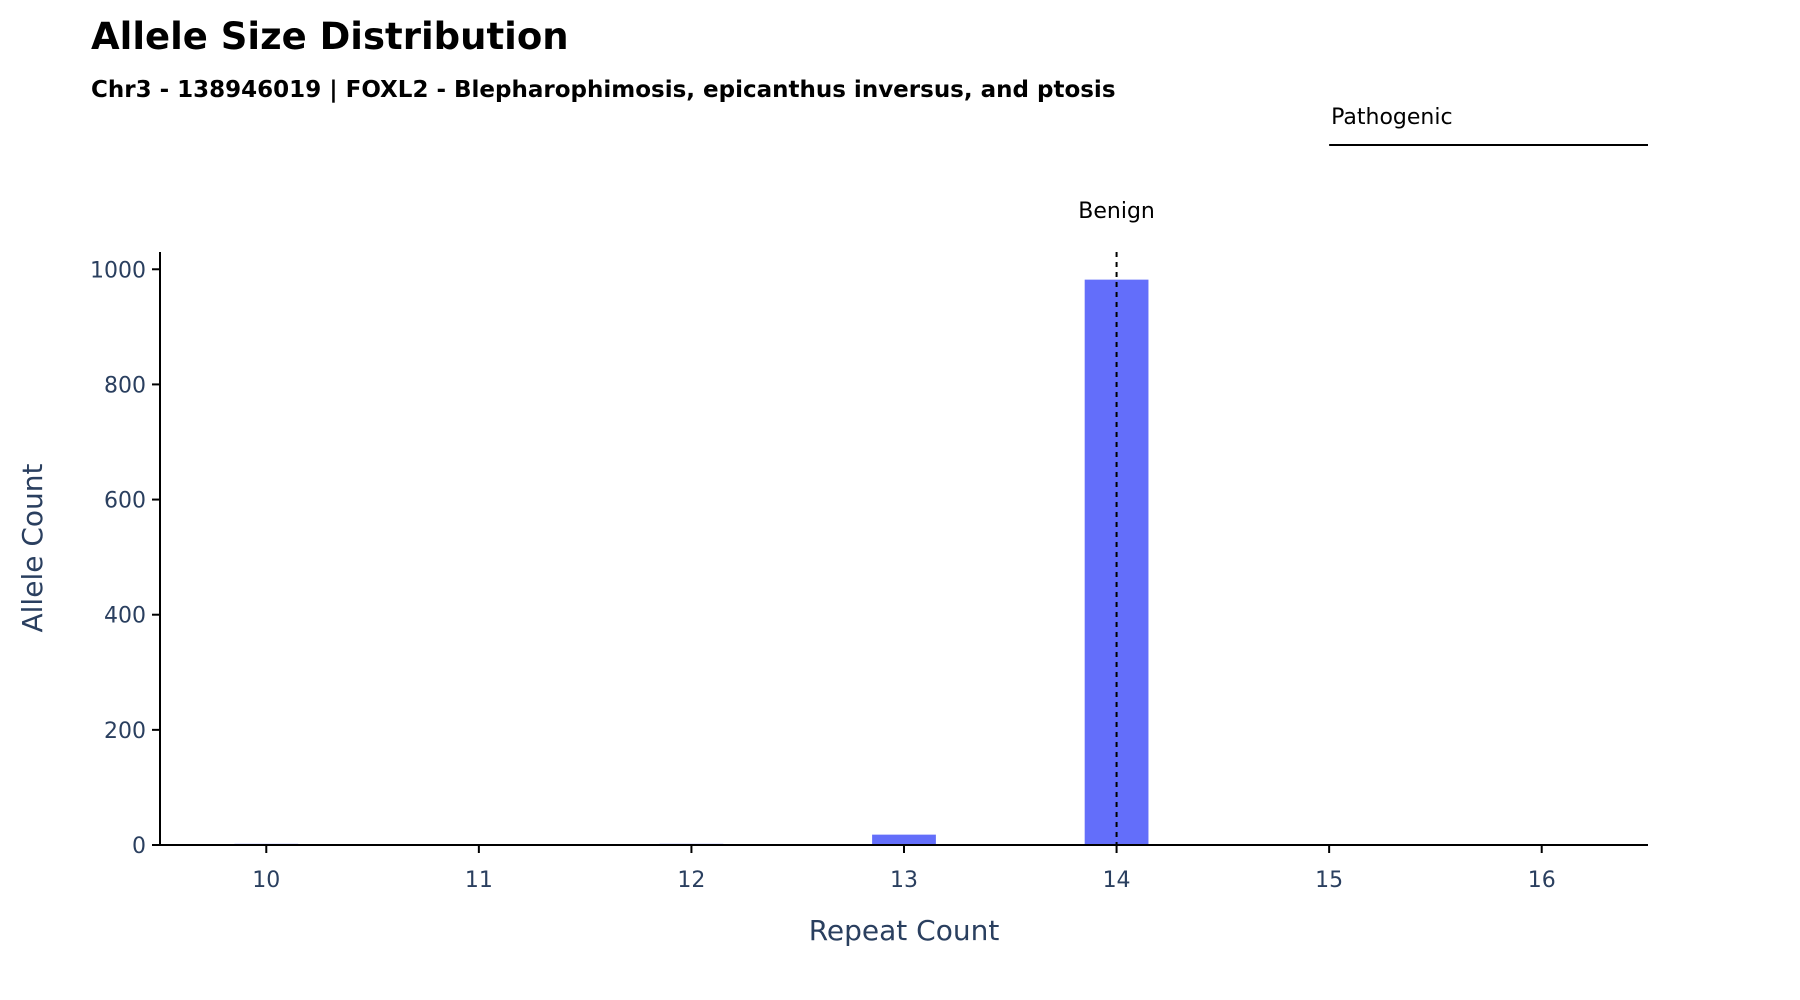  I want to click on pathogenic-label: Pathogenic, so click(1391, 117).